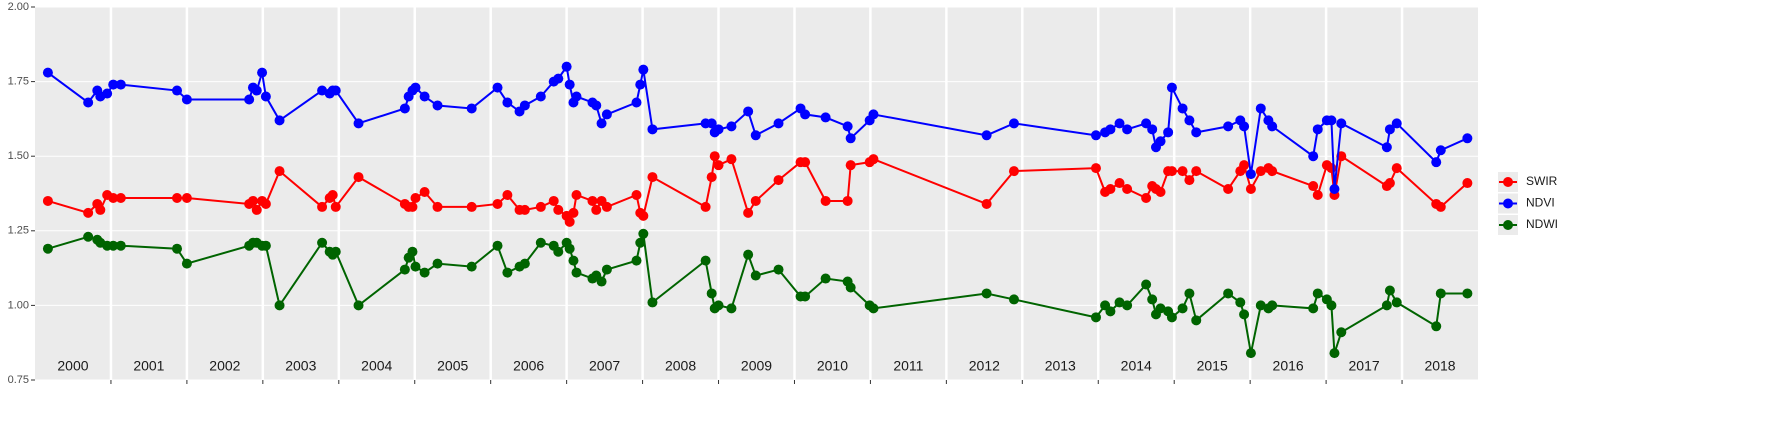  I want to click on x-tick-label: 2008, so click(680, 366).